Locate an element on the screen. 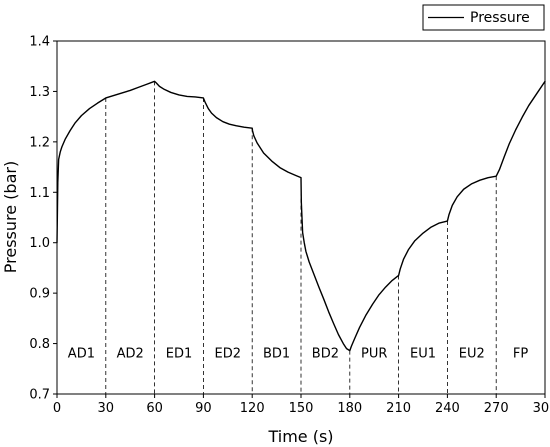 This screenshot has height=447, width=550. phase-label: EU2 is located at coordinates (472, 354).